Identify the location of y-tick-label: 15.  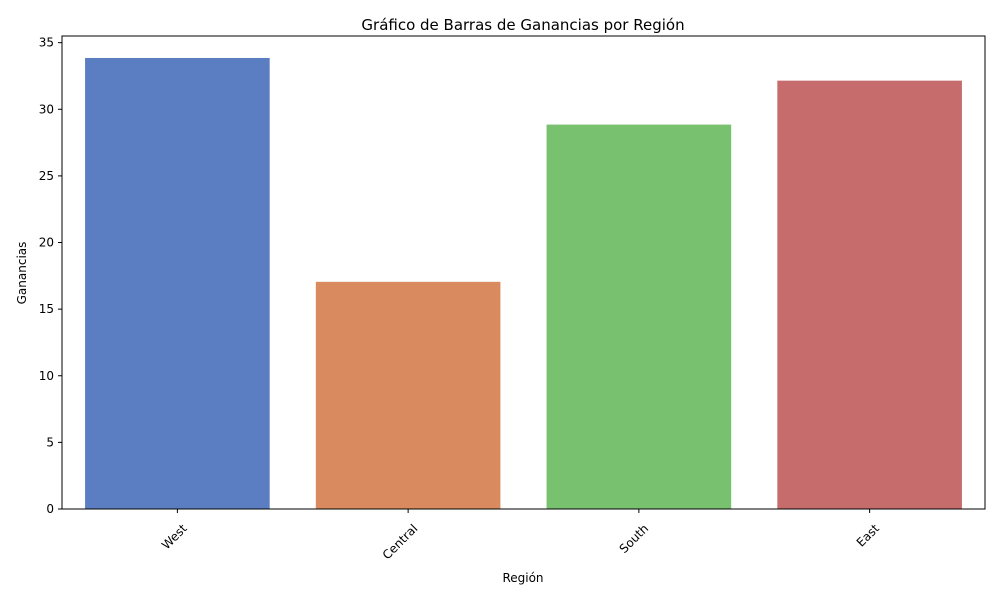
(46, 309).